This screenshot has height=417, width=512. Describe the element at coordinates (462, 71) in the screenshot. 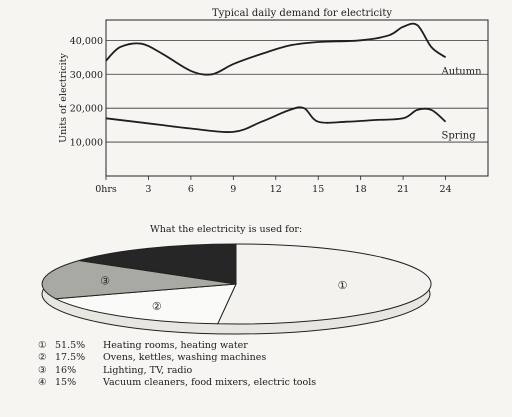

I see `series-label-autumn: Autumn` at that location.